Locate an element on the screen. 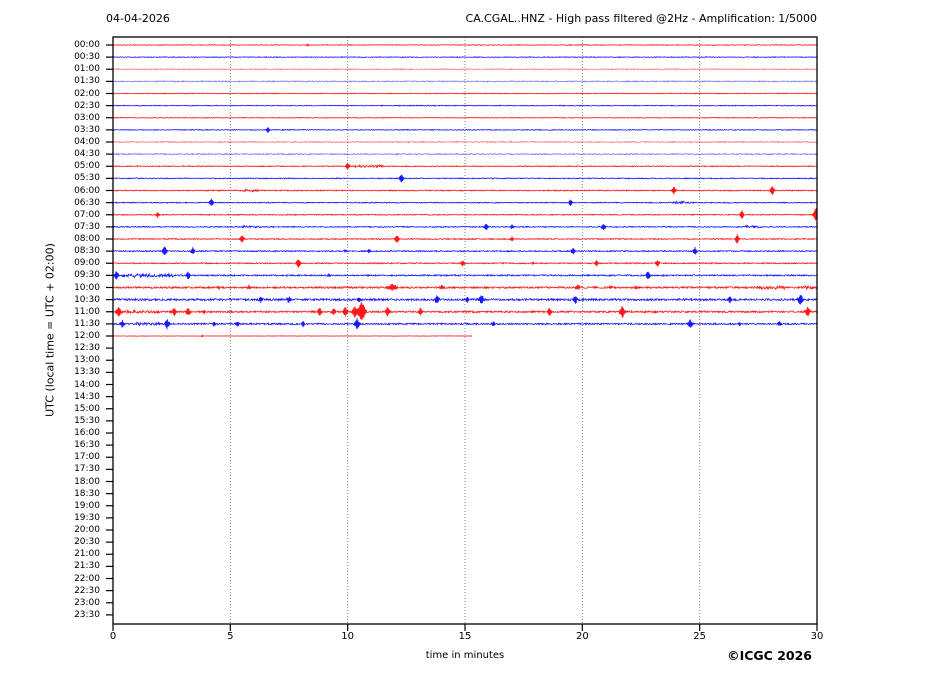 This screenshot has height=696, width=927. y-tick-label-0800: 08:00 is located at coordinates (87, 239).